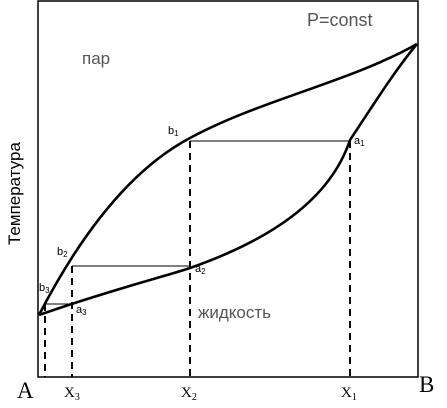 Image resolution: width=447 pixels, height=408 pixels. I want to click on point-a3-label: a3, so click(81, 310).